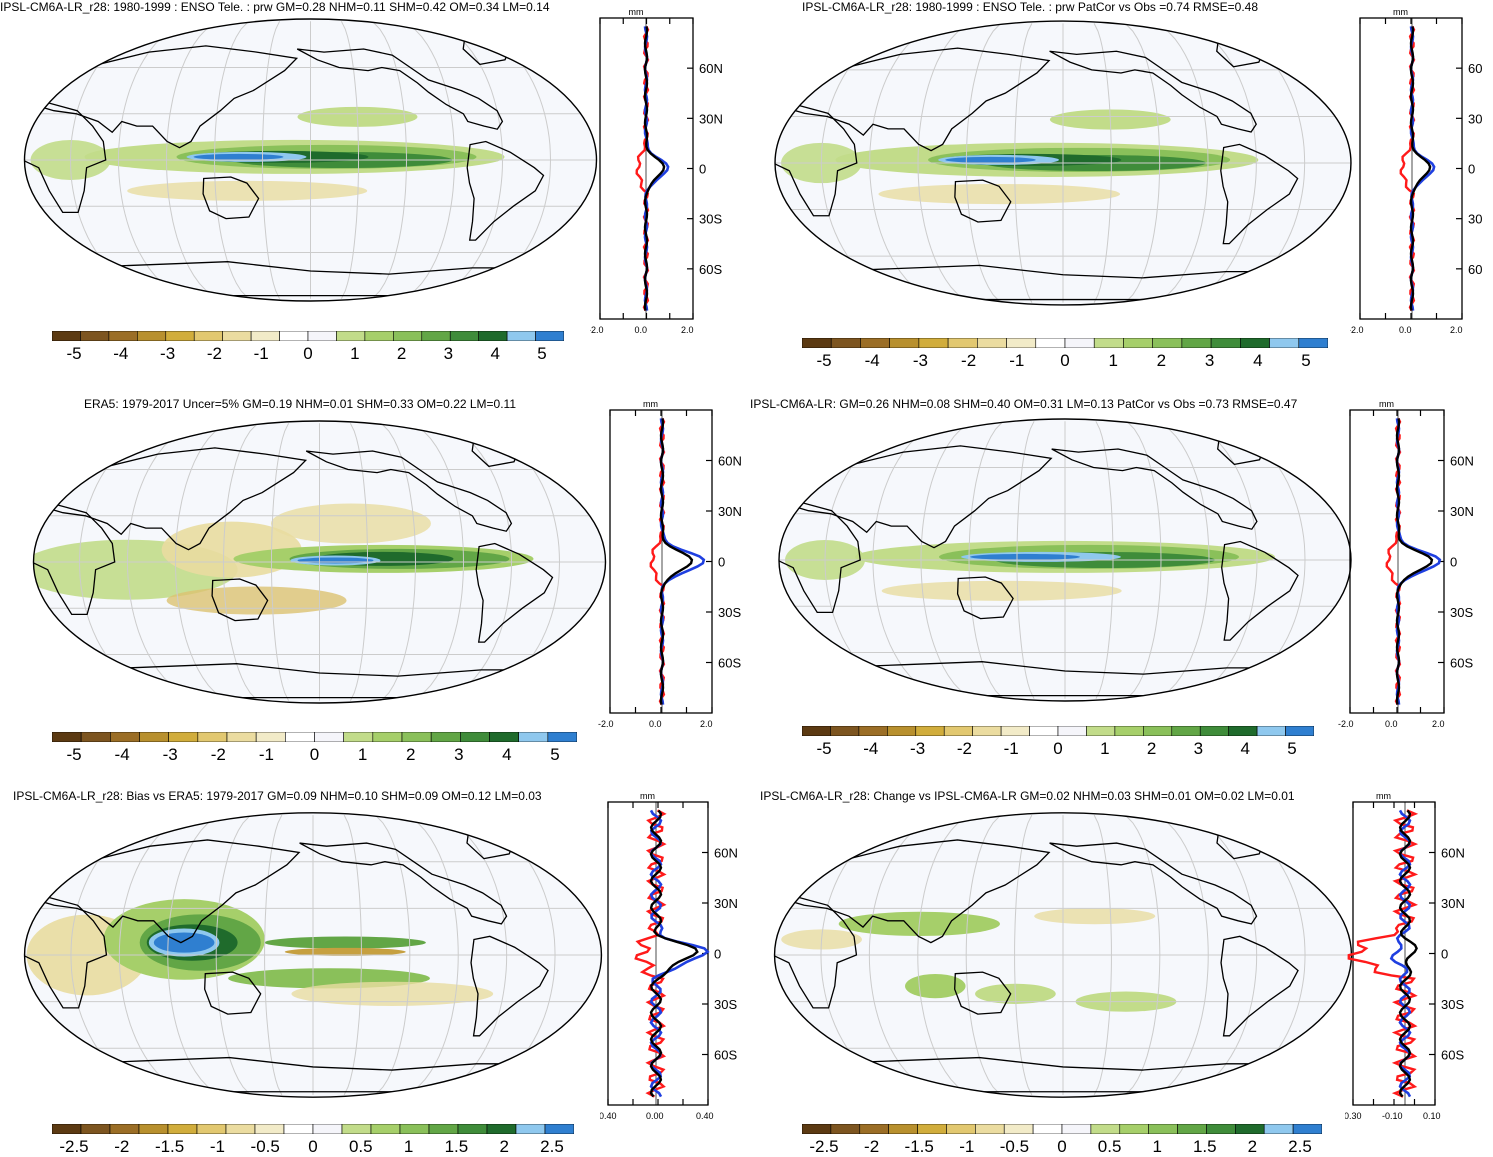 The width and height of the screenshot is (1493, 1157). What do you see at coordinates (705, 1116) in the screenshot?
I see `x-tick-label: 0.40` at bounding box center [705, 1116].